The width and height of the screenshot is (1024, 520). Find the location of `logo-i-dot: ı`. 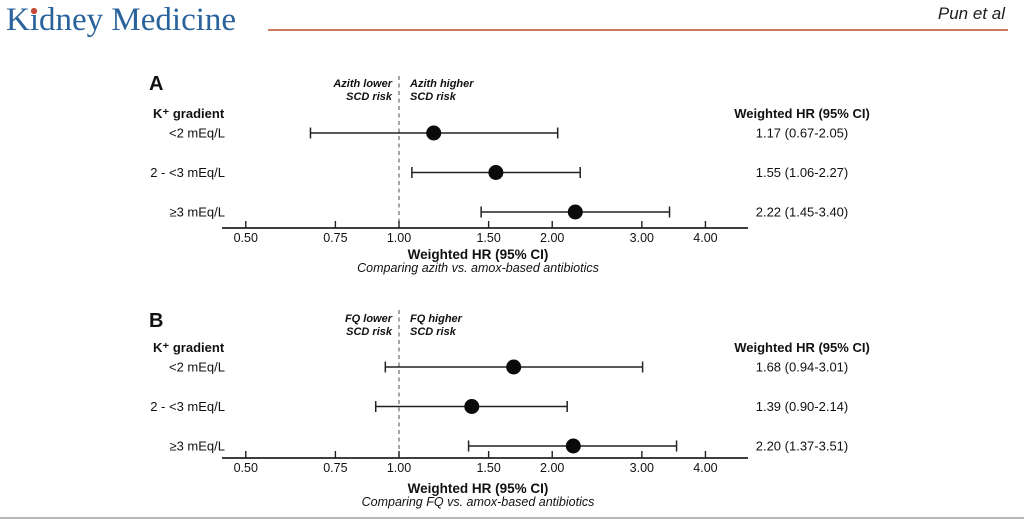

logo-i-dot: ı is located at coordinates (34, 20).